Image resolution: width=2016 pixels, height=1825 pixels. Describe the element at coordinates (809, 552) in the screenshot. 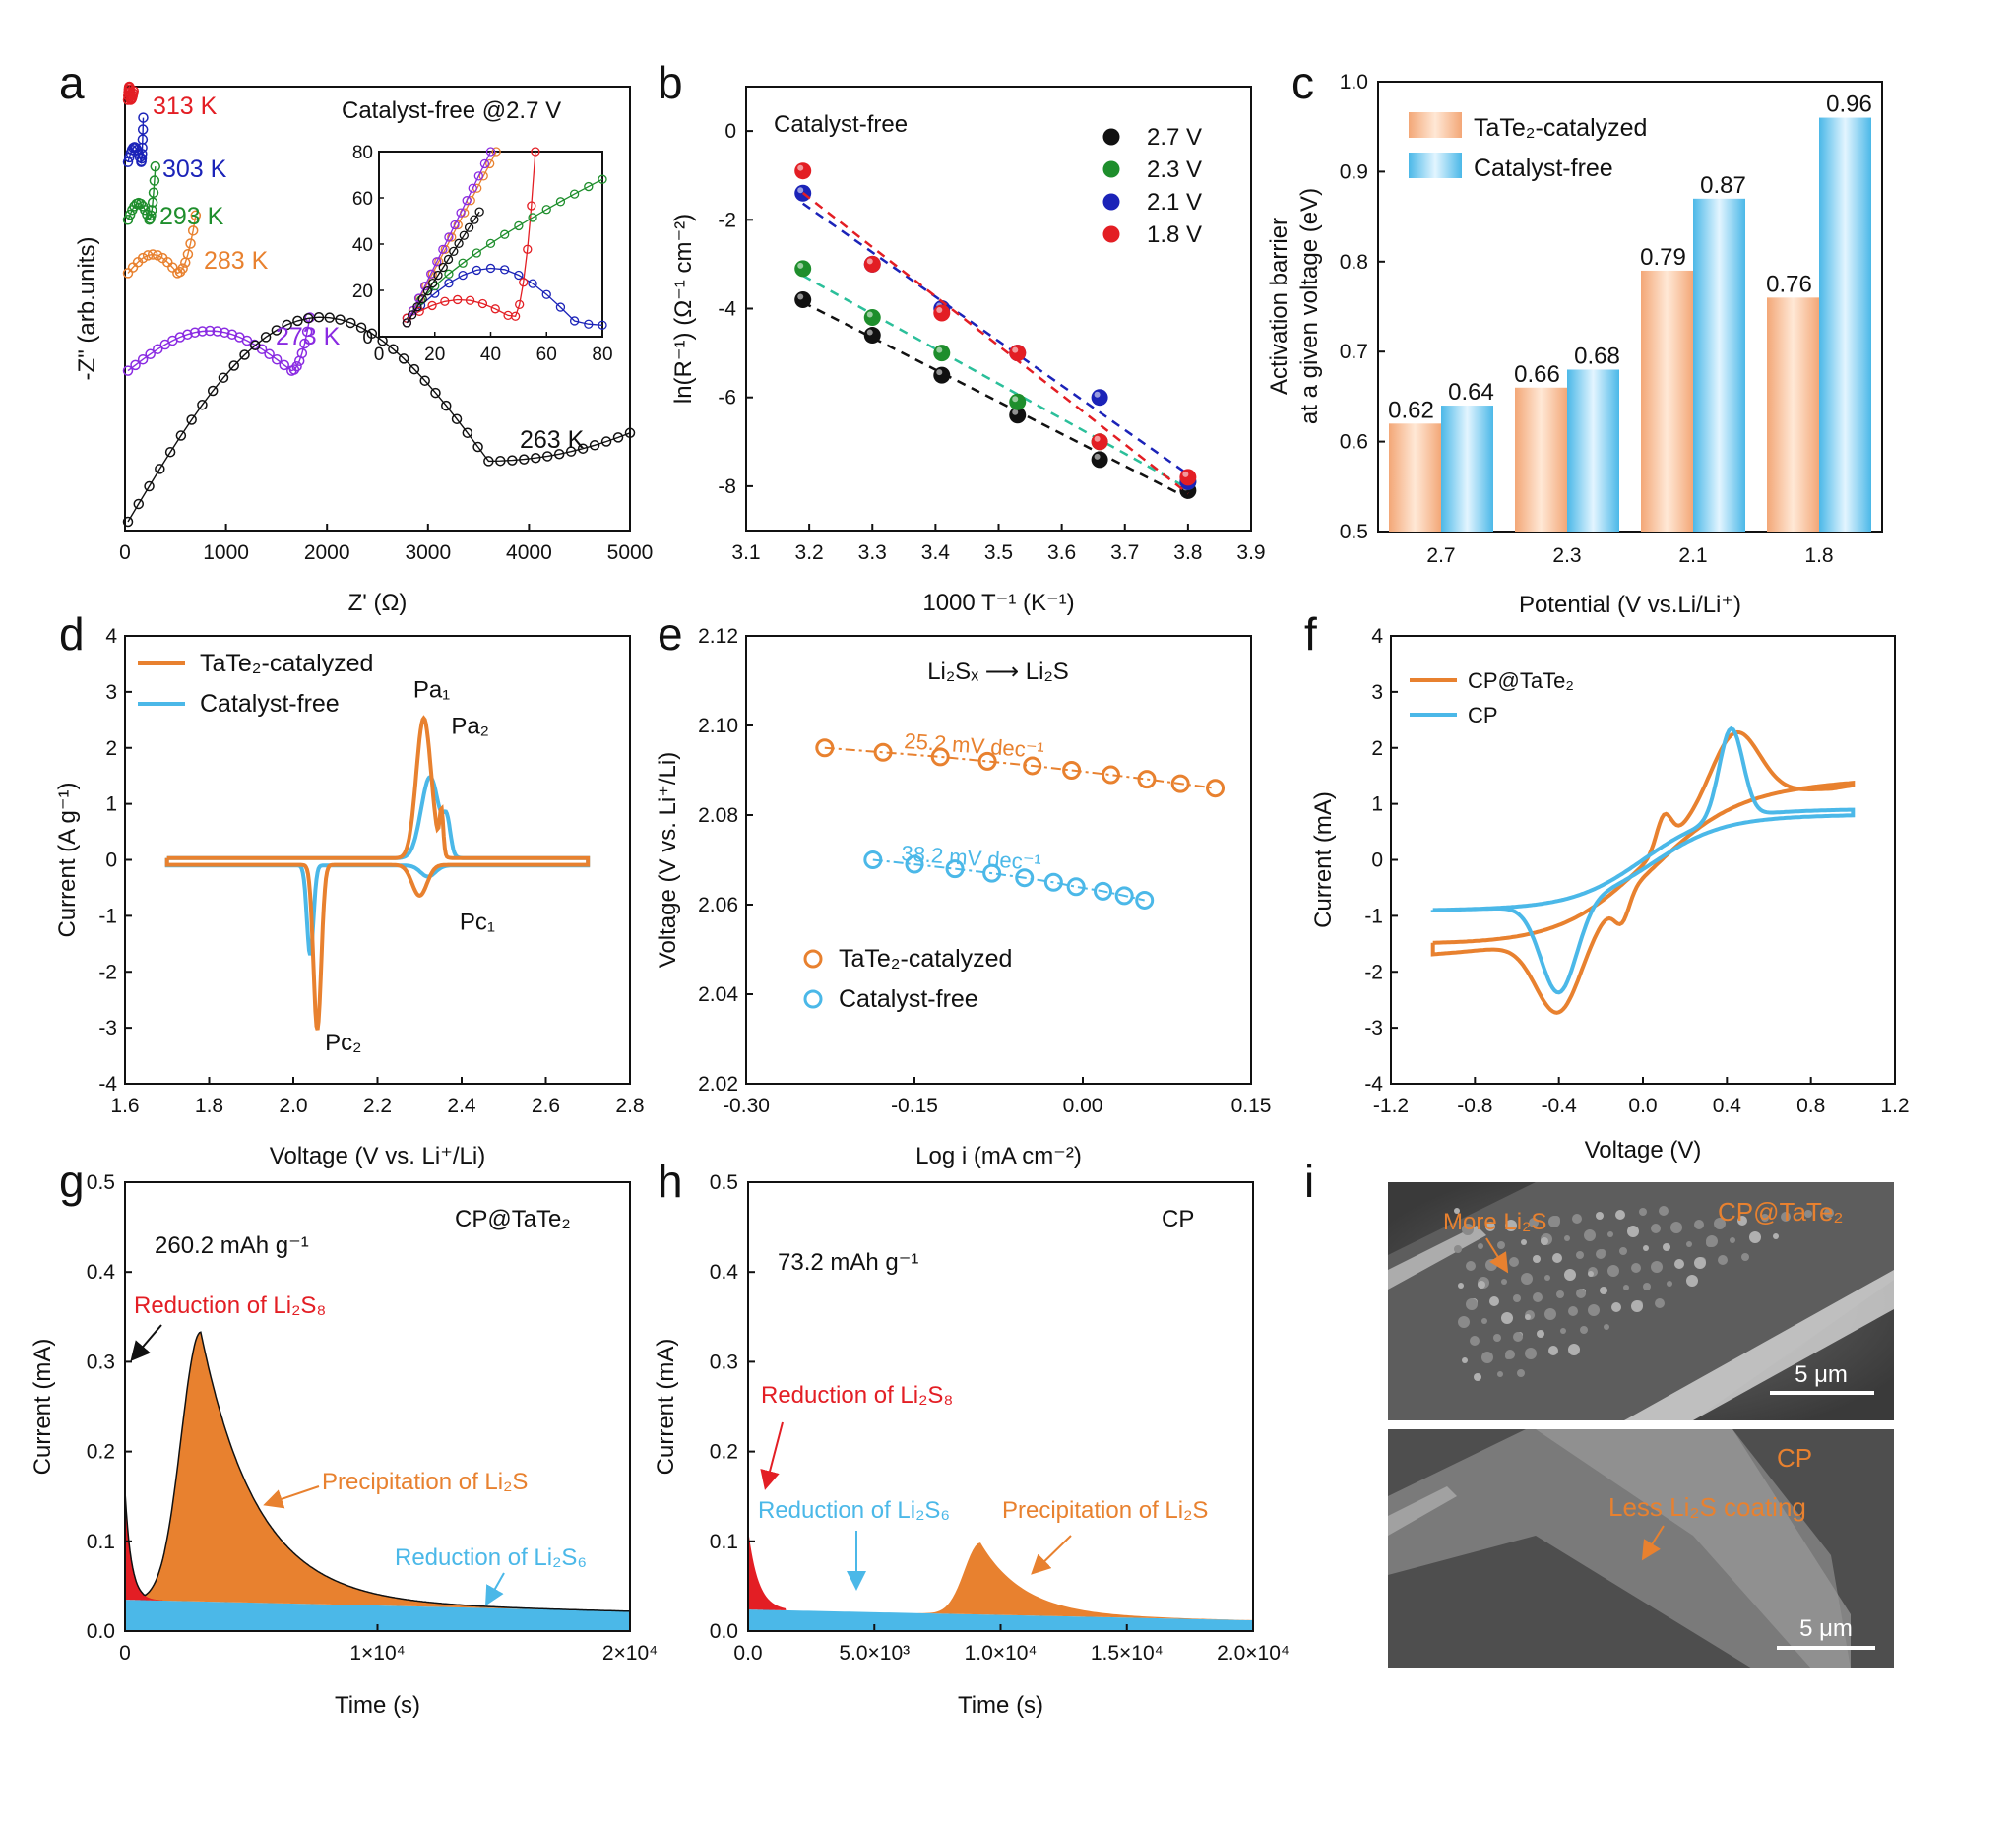

I see `x-tick-label: 3.2` at that location.